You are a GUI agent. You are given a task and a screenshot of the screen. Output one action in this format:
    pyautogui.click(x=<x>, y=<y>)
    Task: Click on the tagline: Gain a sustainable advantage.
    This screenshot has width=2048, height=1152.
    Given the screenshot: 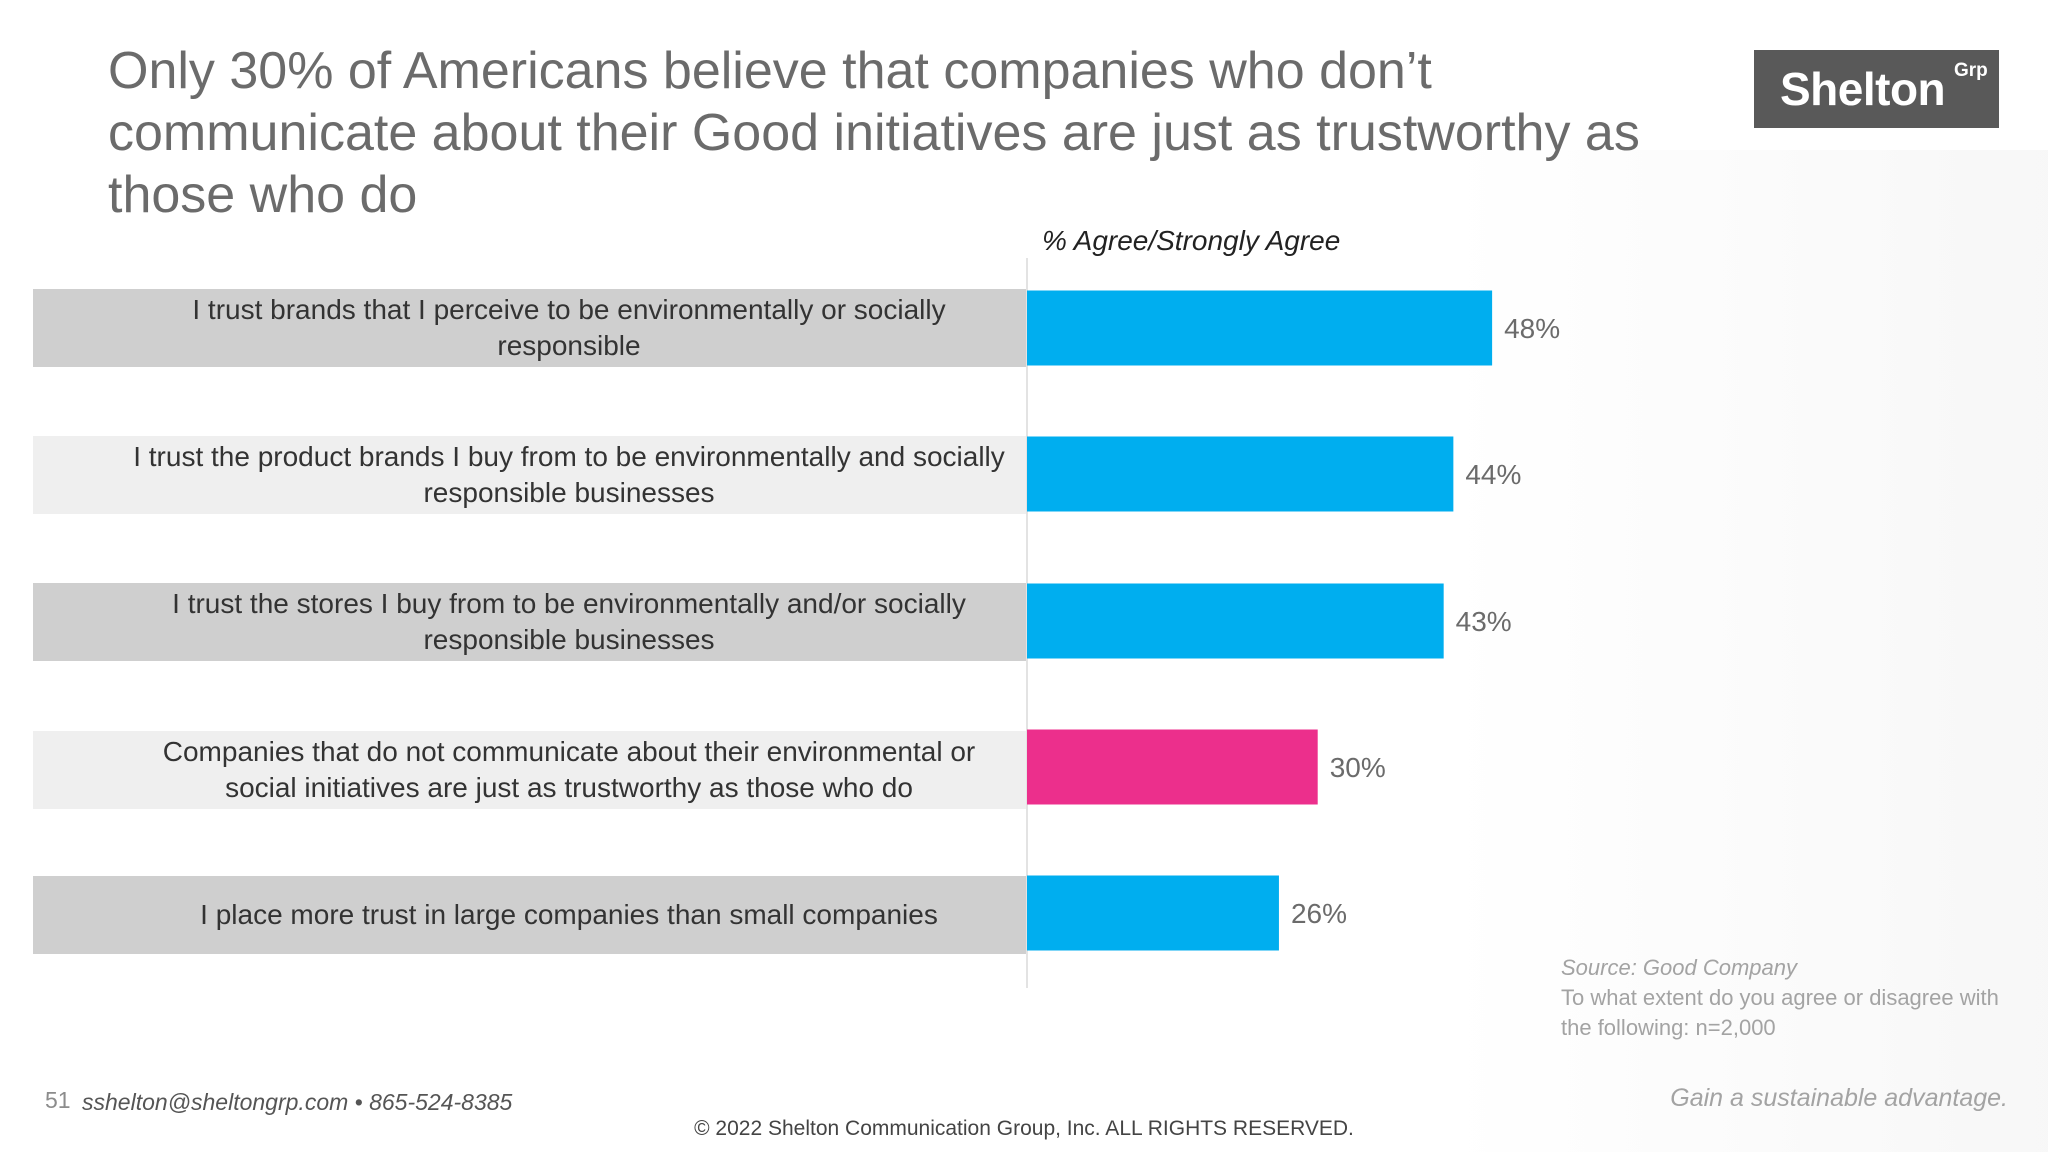 What is the action you would take?
    pyautogui.click(x=1839, y=1098)
    